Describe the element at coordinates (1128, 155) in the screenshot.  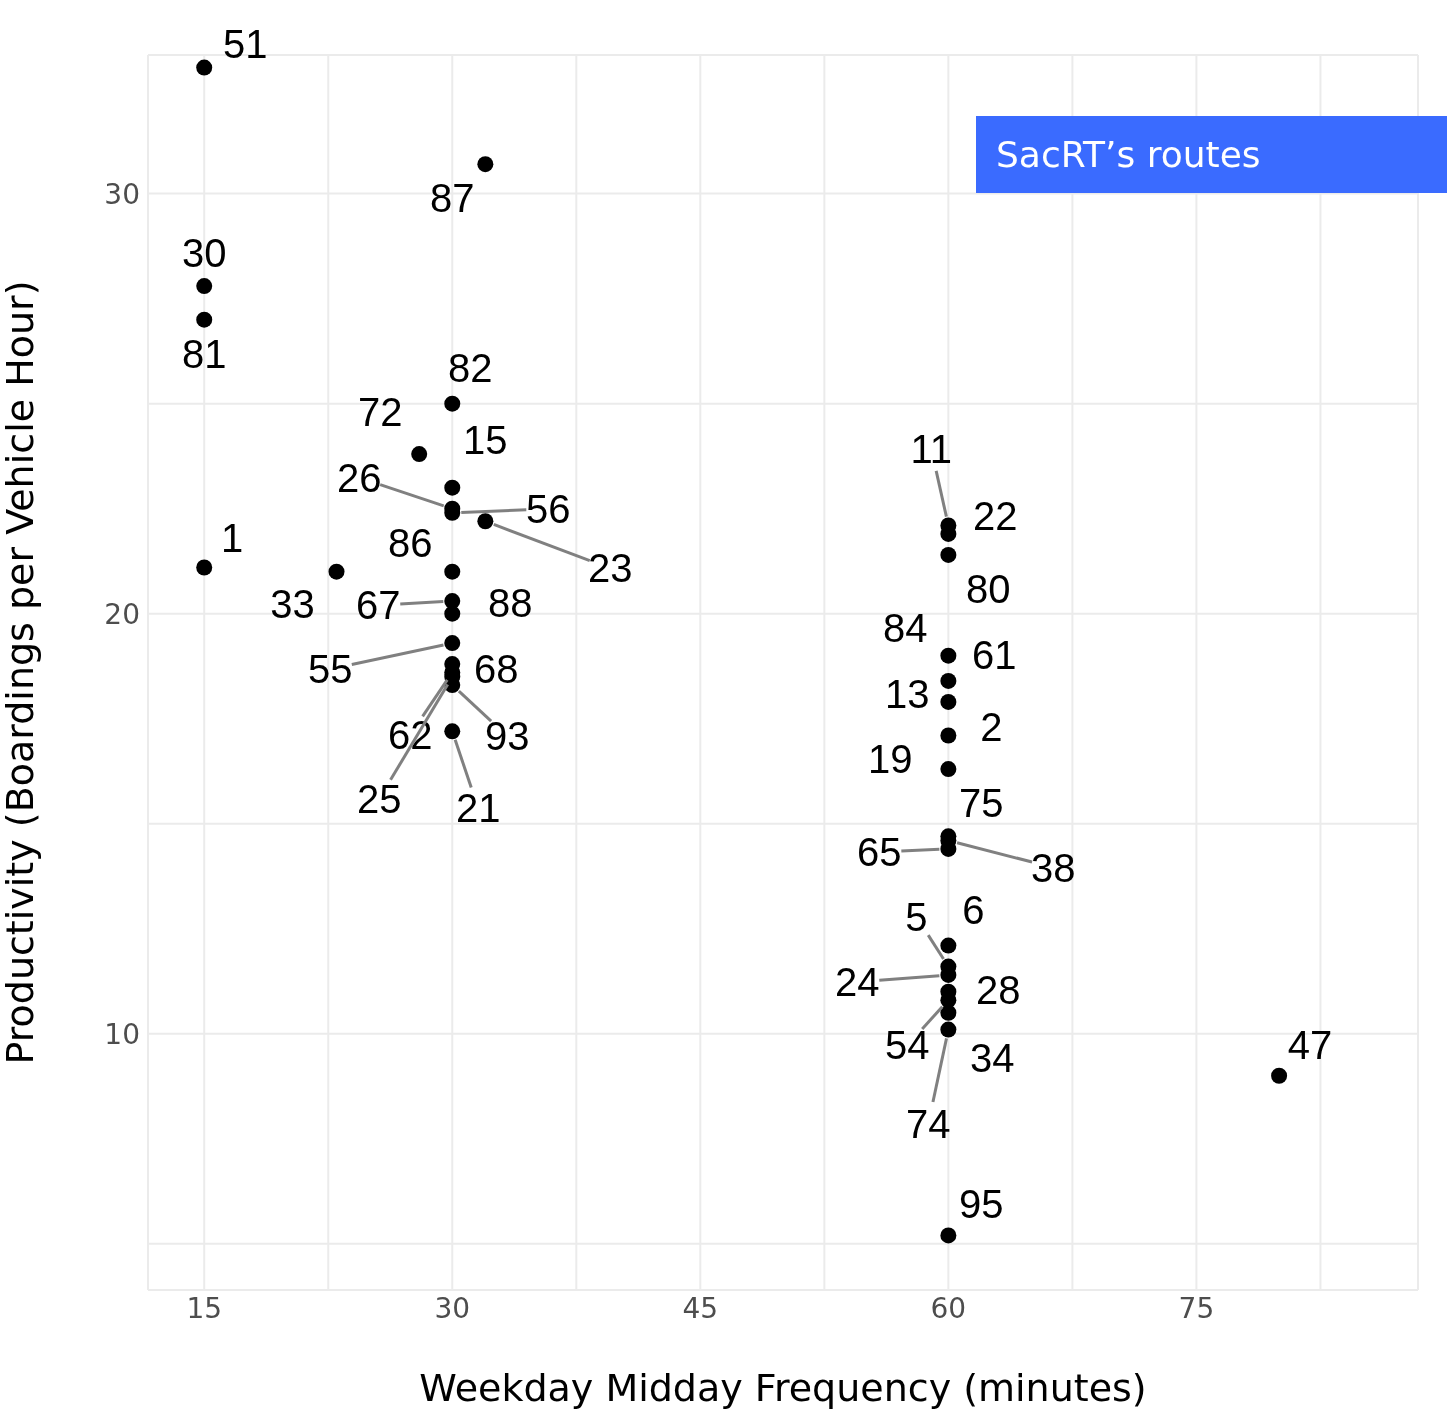
I see `annotation: SacRT’s routes` at that location.